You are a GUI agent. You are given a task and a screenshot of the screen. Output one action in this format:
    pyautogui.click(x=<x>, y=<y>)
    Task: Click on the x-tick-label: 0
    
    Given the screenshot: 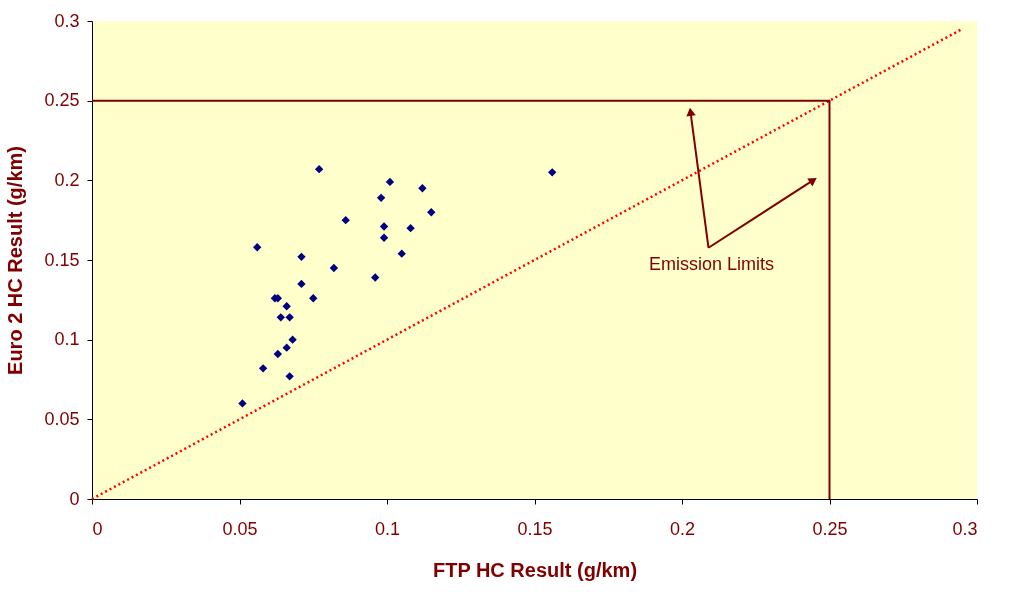 What is the action you would take?
    pyautogui.click(x=97, y=528)
    